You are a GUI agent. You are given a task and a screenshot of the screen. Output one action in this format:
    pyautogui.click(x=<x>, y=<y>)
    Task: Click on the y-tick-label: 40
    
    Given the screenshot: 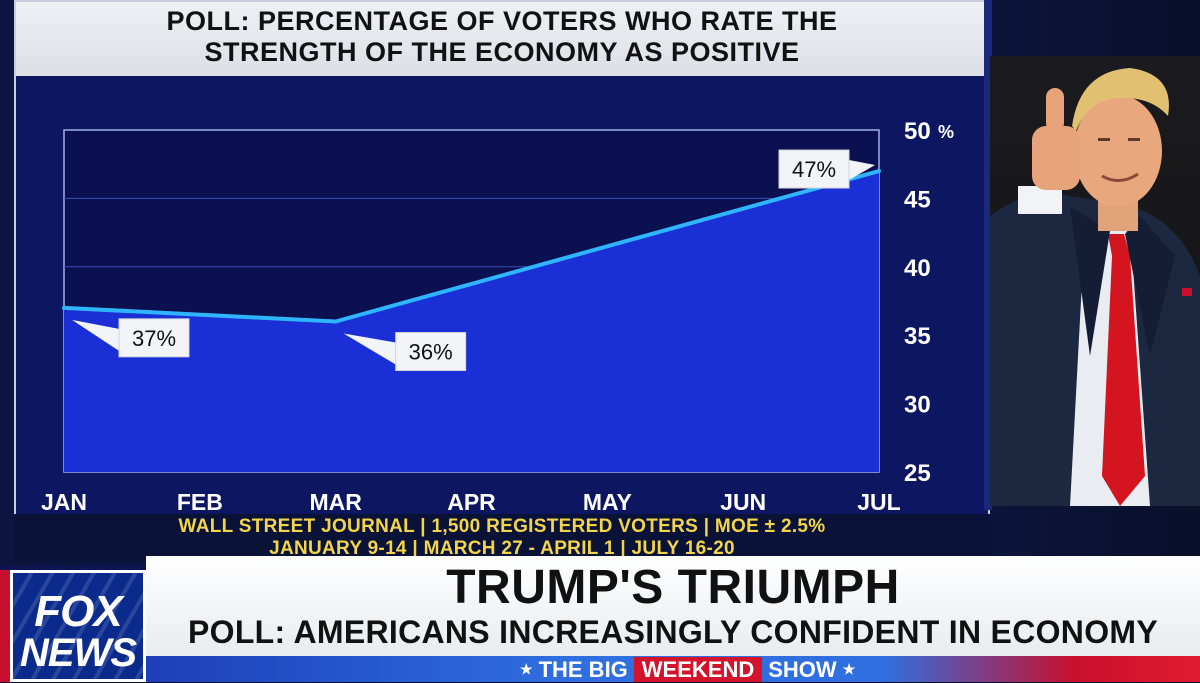 What is the action you would take?
    pyautogui.click(x=917, y=268)
    